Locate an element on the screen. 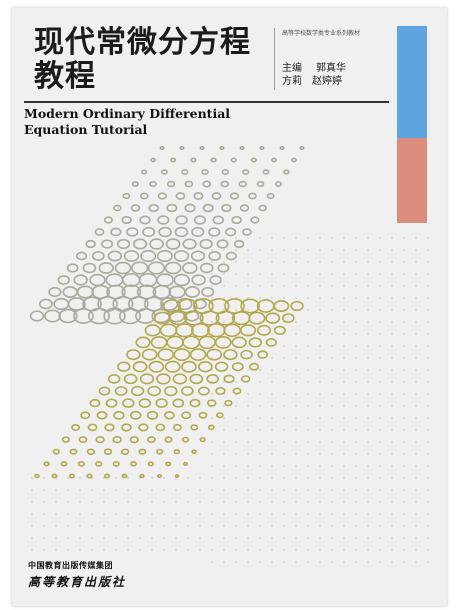  author-block: 主编 郭真华 方莉 赵婷婷 is located at coordinates (314, 75).